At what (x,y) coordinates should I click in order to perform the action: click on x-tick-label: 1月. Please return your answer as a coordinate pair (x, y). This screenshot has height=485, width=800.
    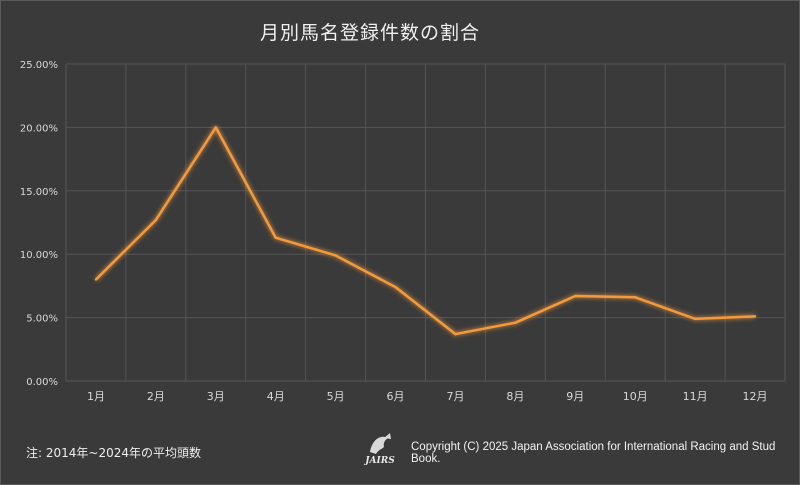
    Looking at the image, I should click on (96, 396).